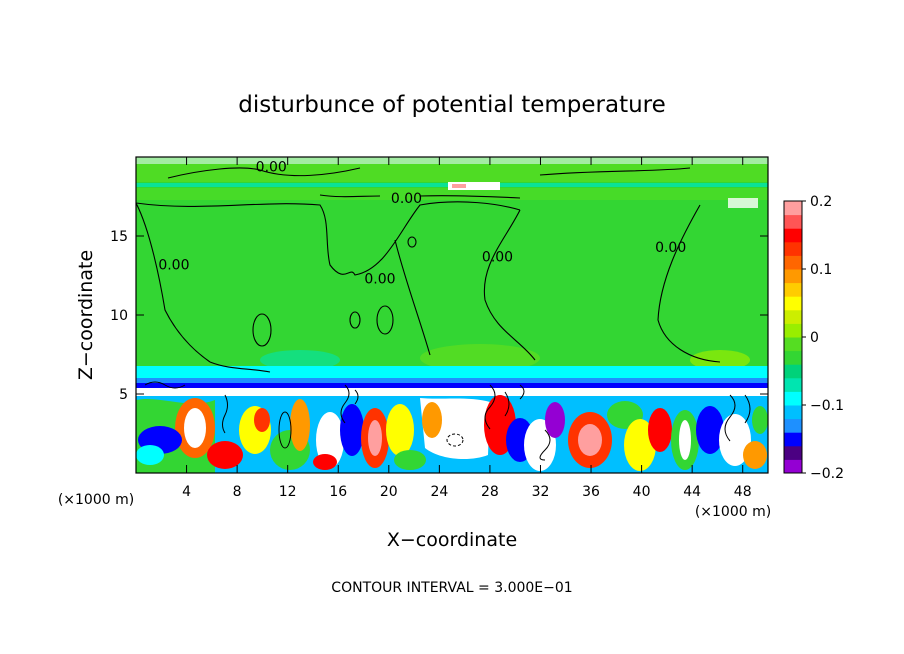 The height and width of the screenshot is (654, 904). I want to click on colorbar-tick-label: 0.2, so click(821, 202).